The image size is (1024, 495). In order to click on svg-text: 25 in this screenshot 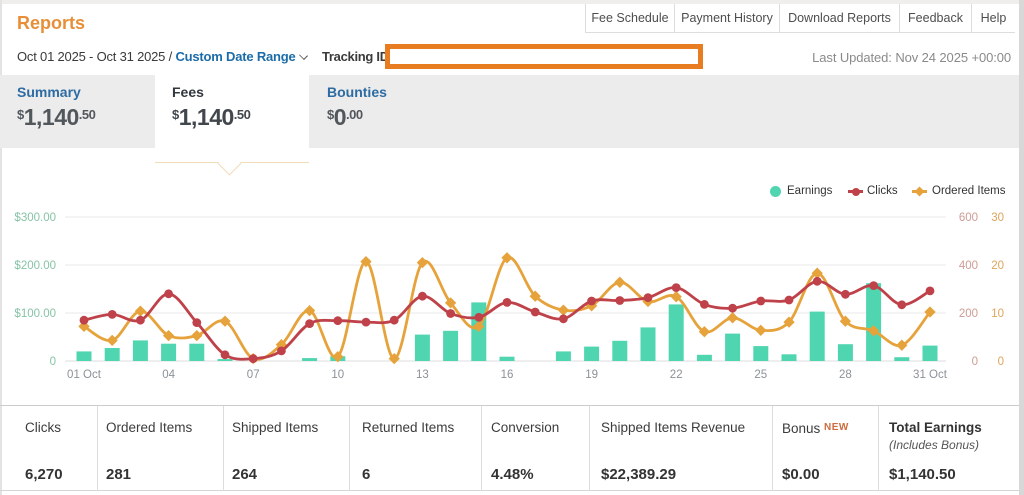, I will do `click(760, 375)`.